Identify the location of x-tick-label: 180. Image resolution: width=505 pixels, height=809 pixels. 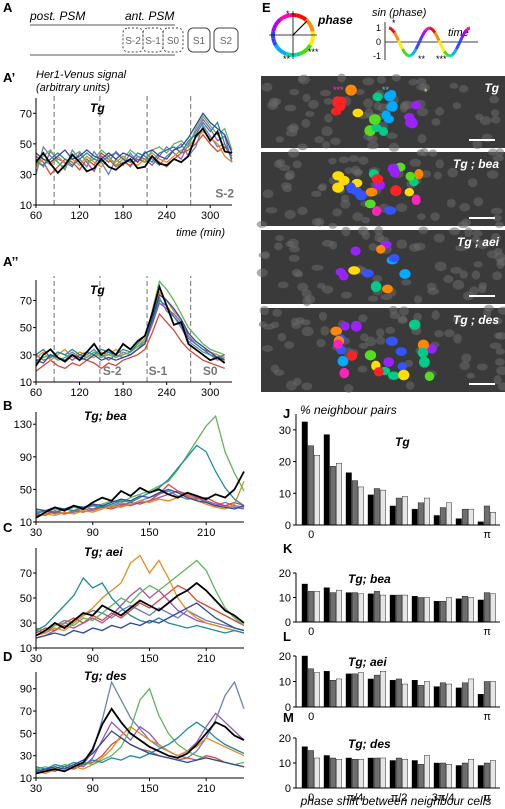
(123, 216).